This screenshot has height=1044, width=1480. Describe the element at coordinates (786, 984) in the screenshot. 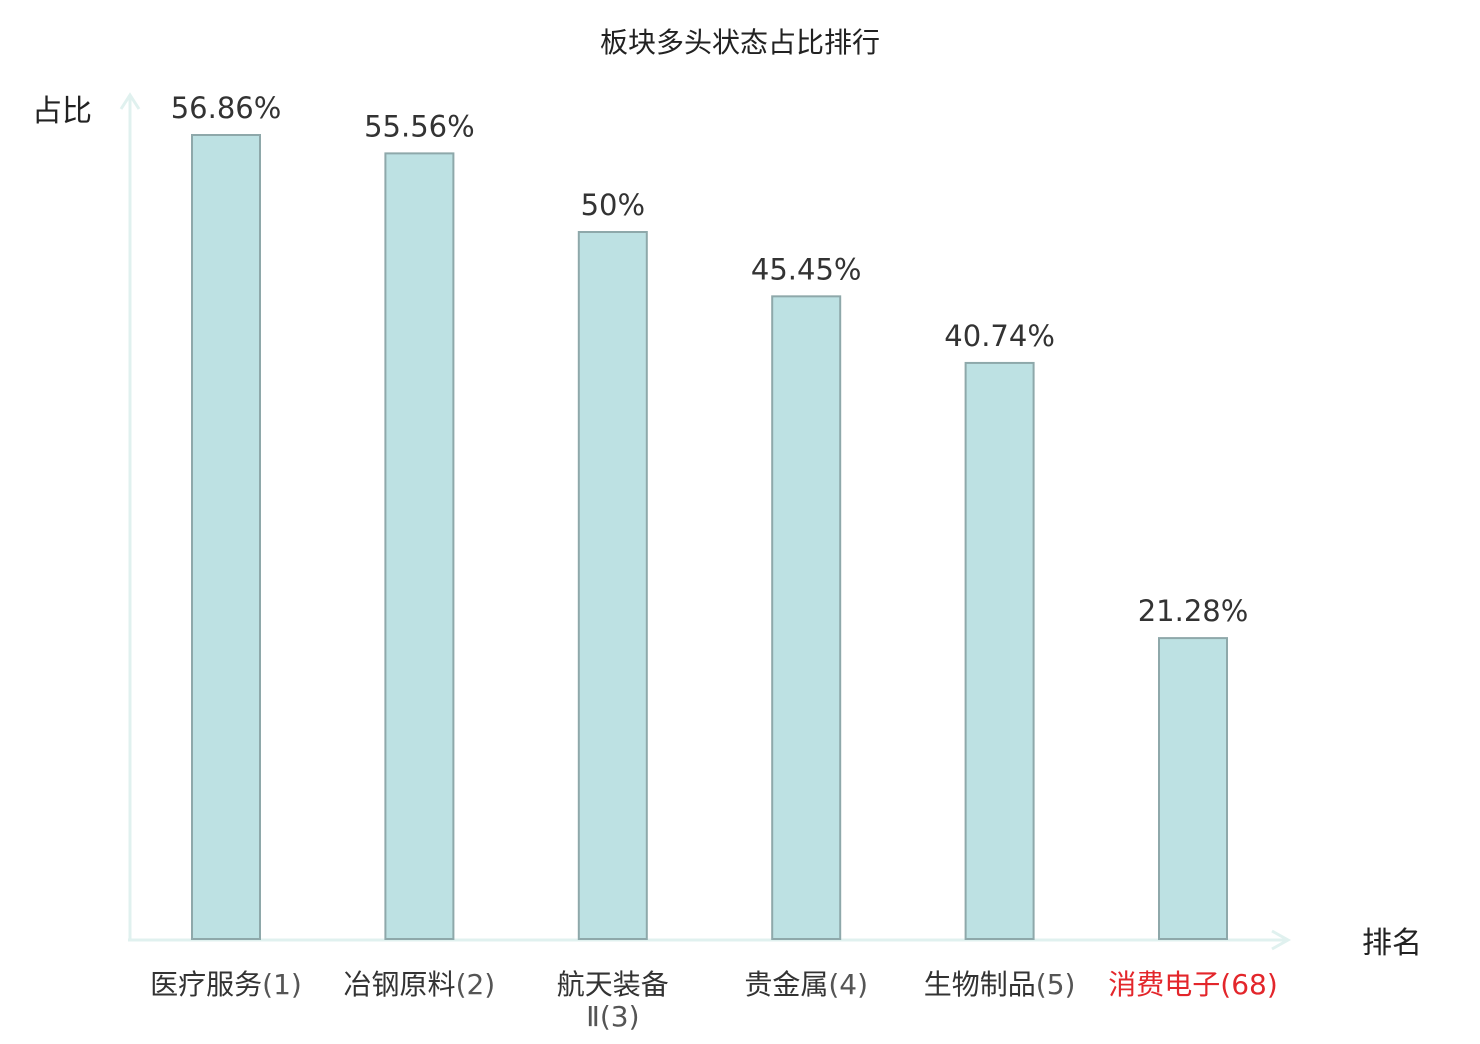

I see `tick-label-name: 贵金属` at that location.